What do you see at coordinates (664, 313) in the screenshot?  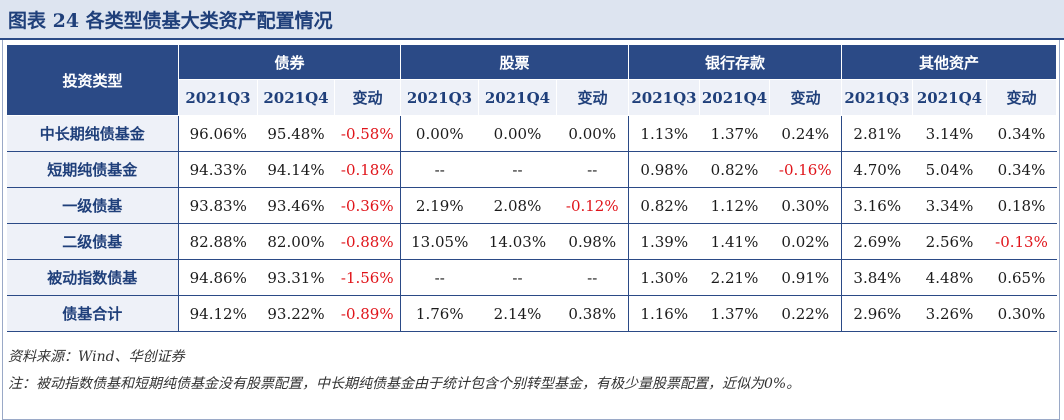 I see `table-cell: 1.16%` at bounding box center [664, 313].